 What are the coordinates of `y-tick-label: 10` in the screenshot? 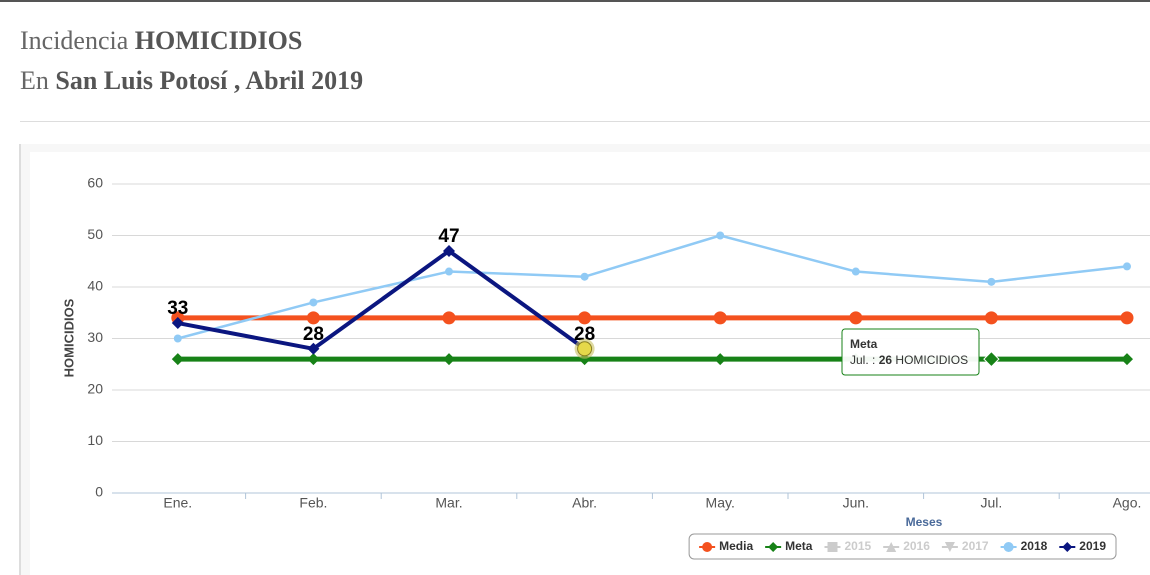 It's located at (95, 440).